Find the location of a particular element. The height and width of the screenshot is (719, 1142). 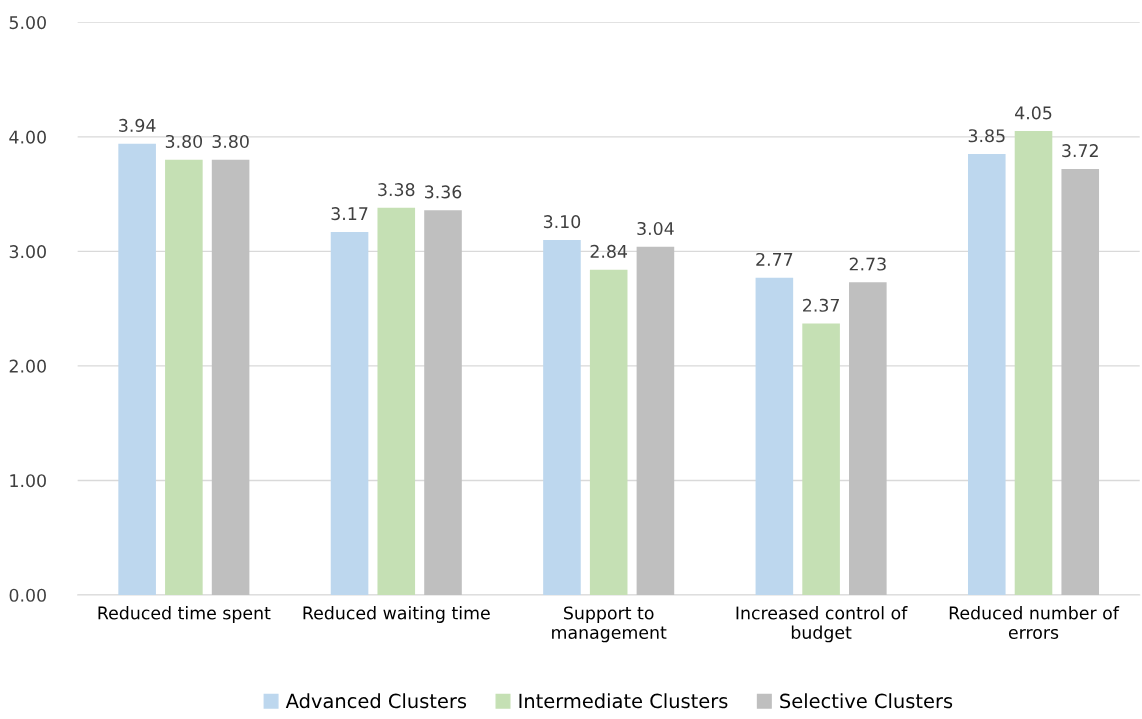

y-tick-label: 2.00 is located at coordinates (27, 366).